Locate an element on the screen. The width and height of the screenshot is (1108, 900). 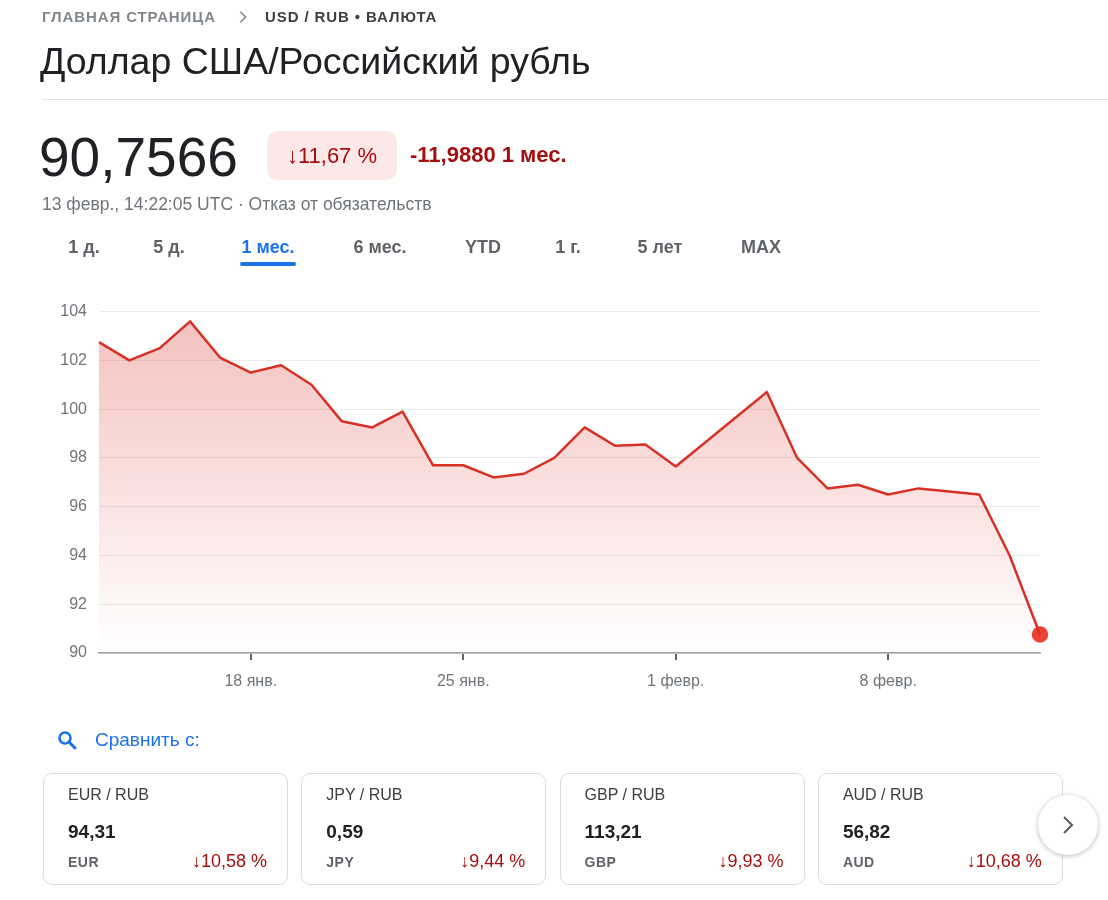
text: 94,31 is located at coordinates (92, 832).